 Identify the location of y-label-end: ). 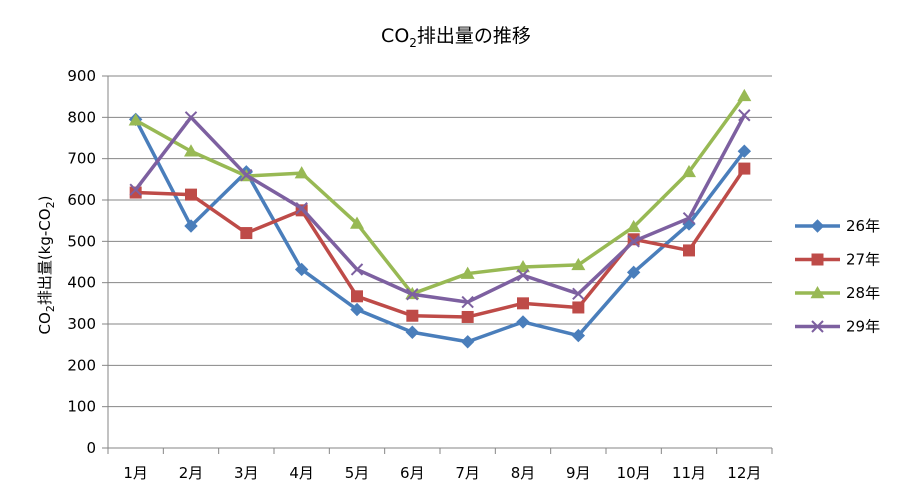
(45, 199).